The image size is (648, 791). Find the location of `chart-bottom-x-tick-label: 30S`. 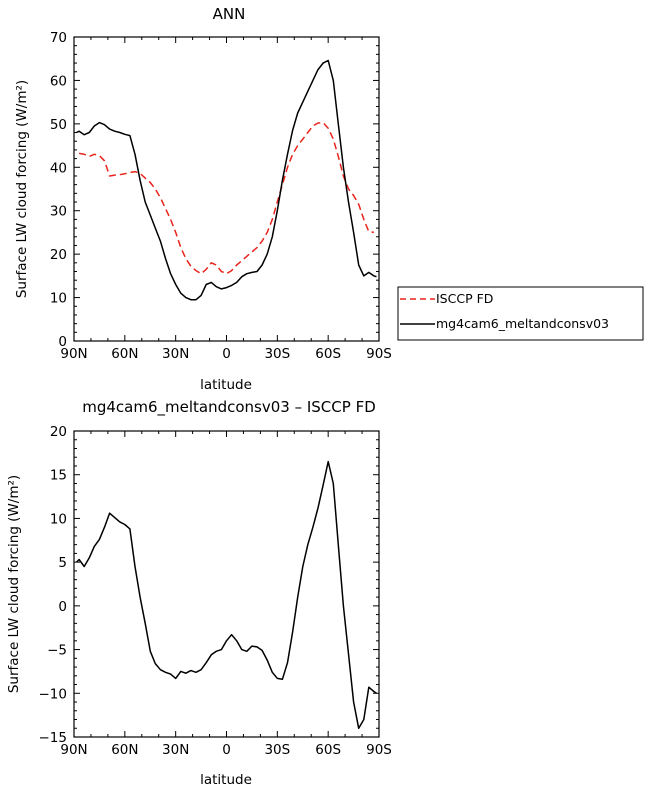

chart-bottom-x-tick-label: 30S is located at coordinates (277, 750).